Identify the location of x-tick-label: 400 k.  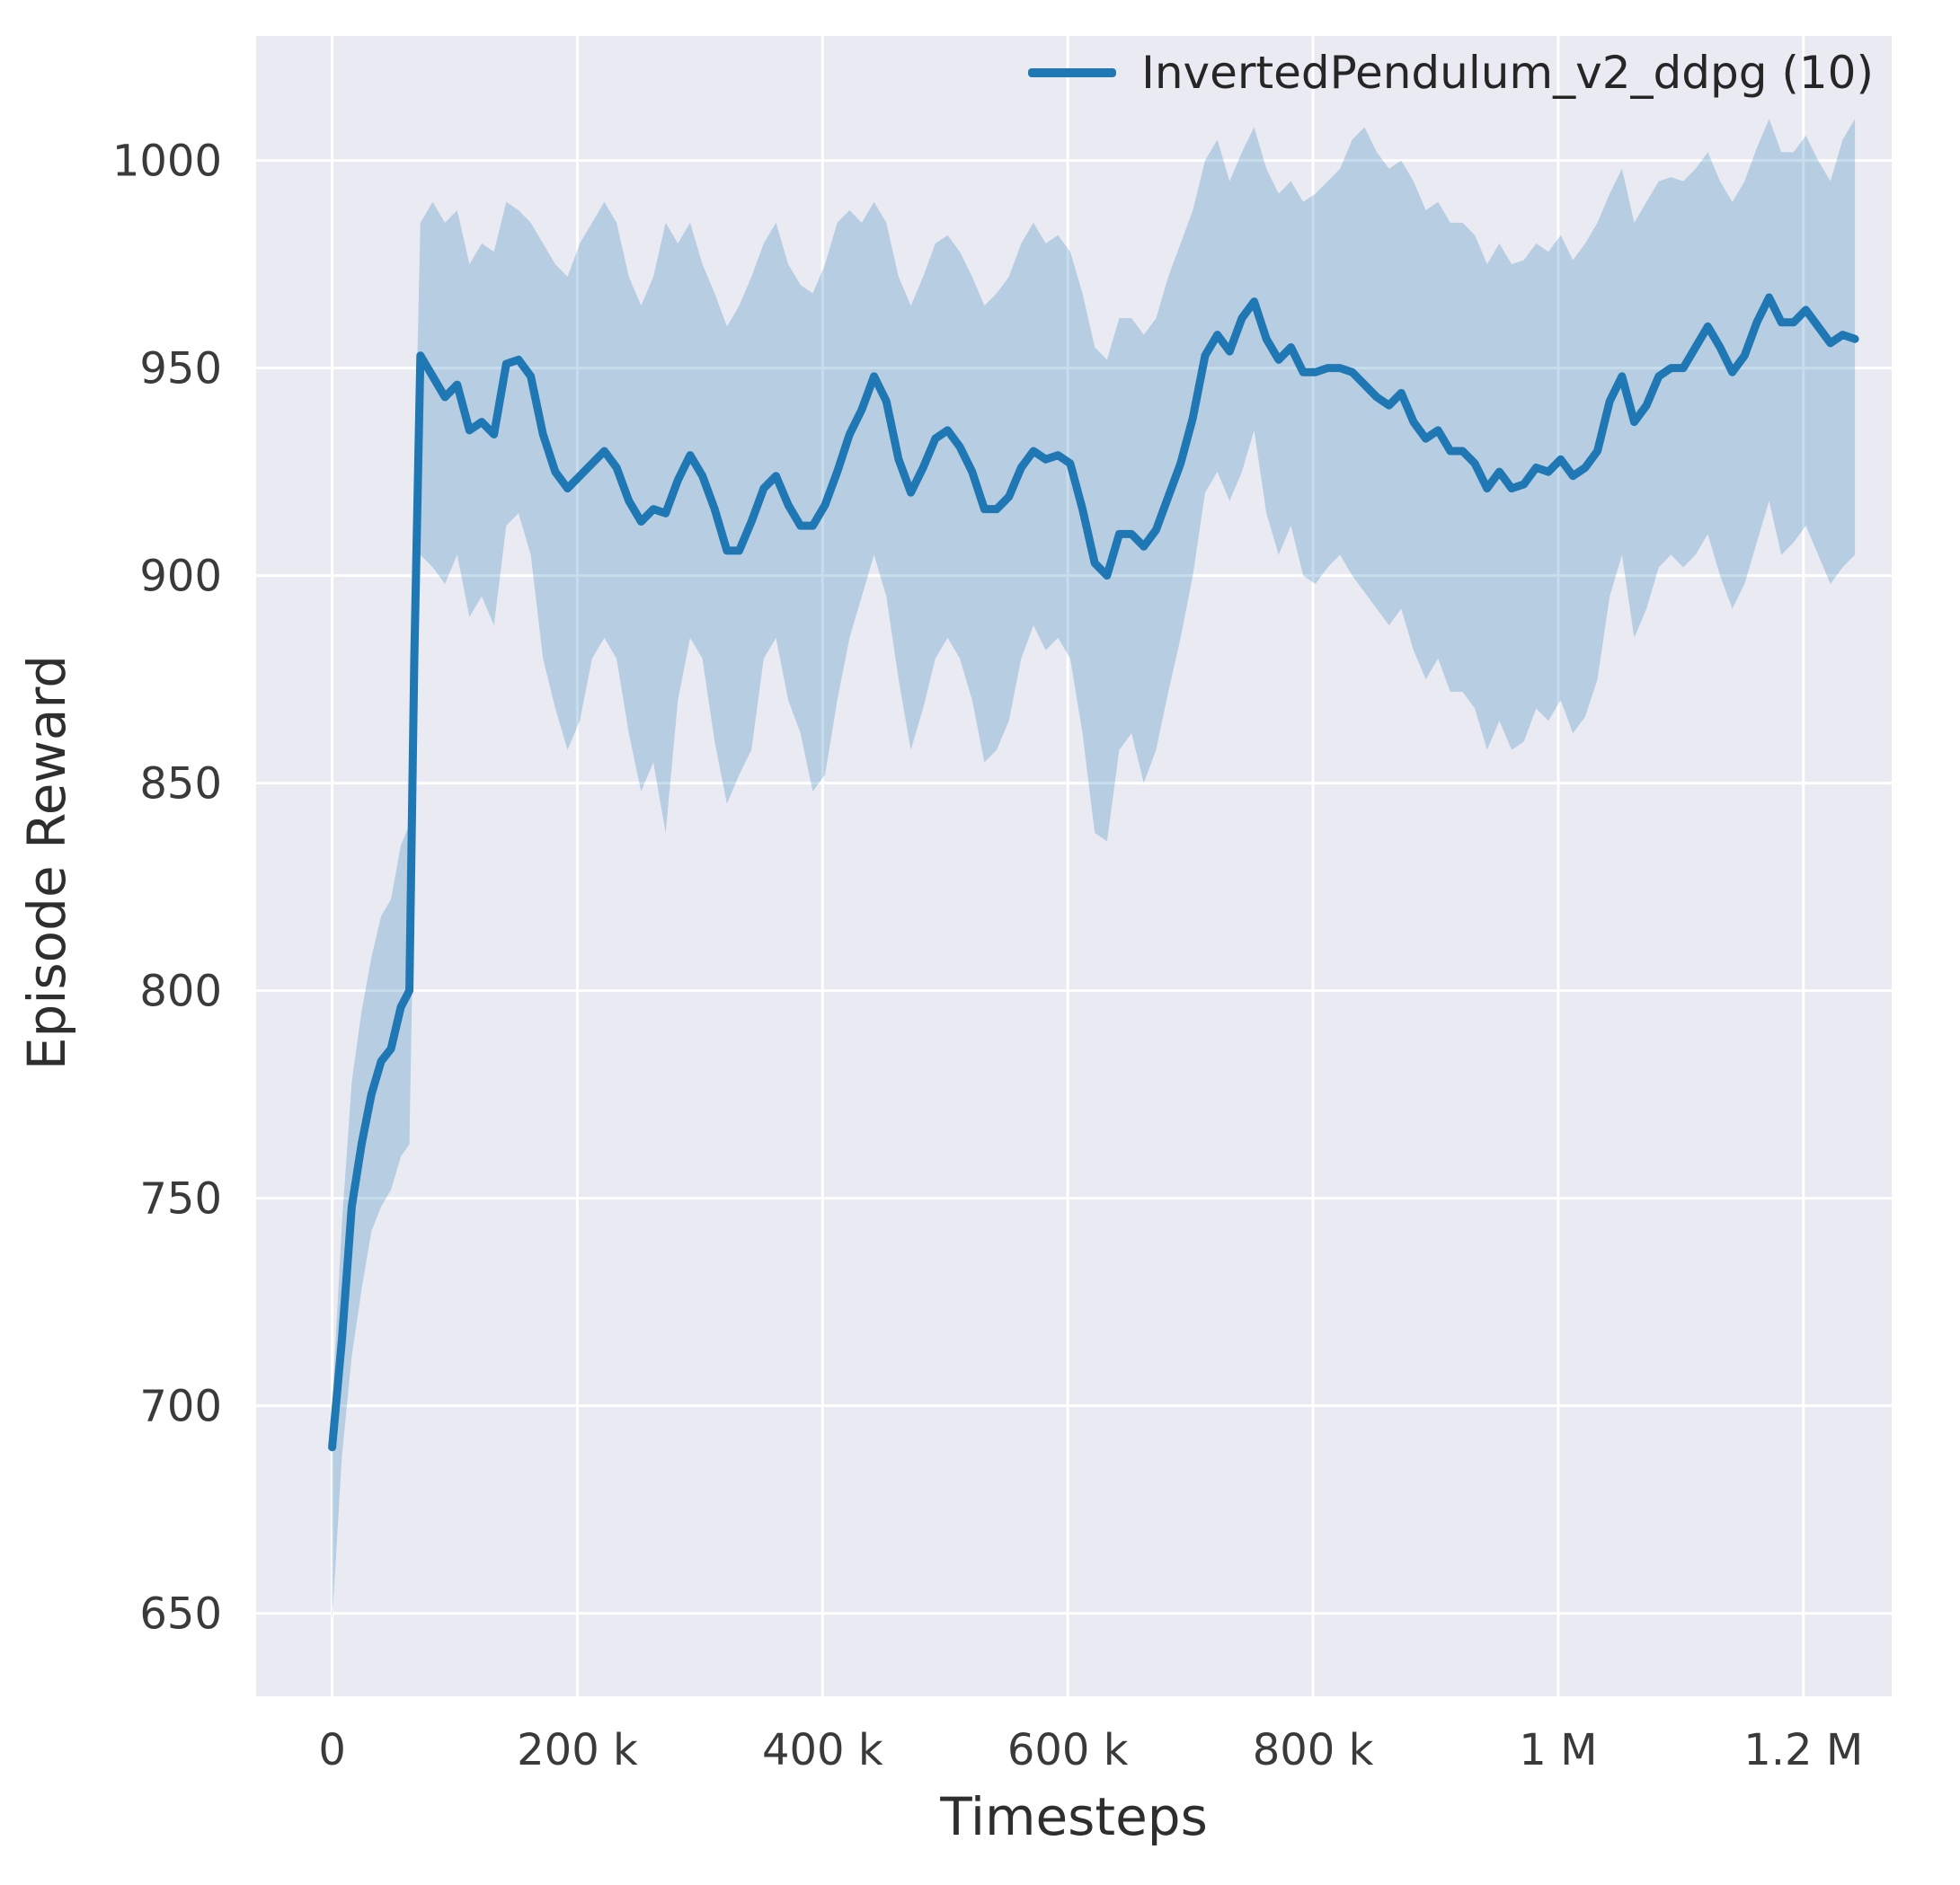
(822, 1750).